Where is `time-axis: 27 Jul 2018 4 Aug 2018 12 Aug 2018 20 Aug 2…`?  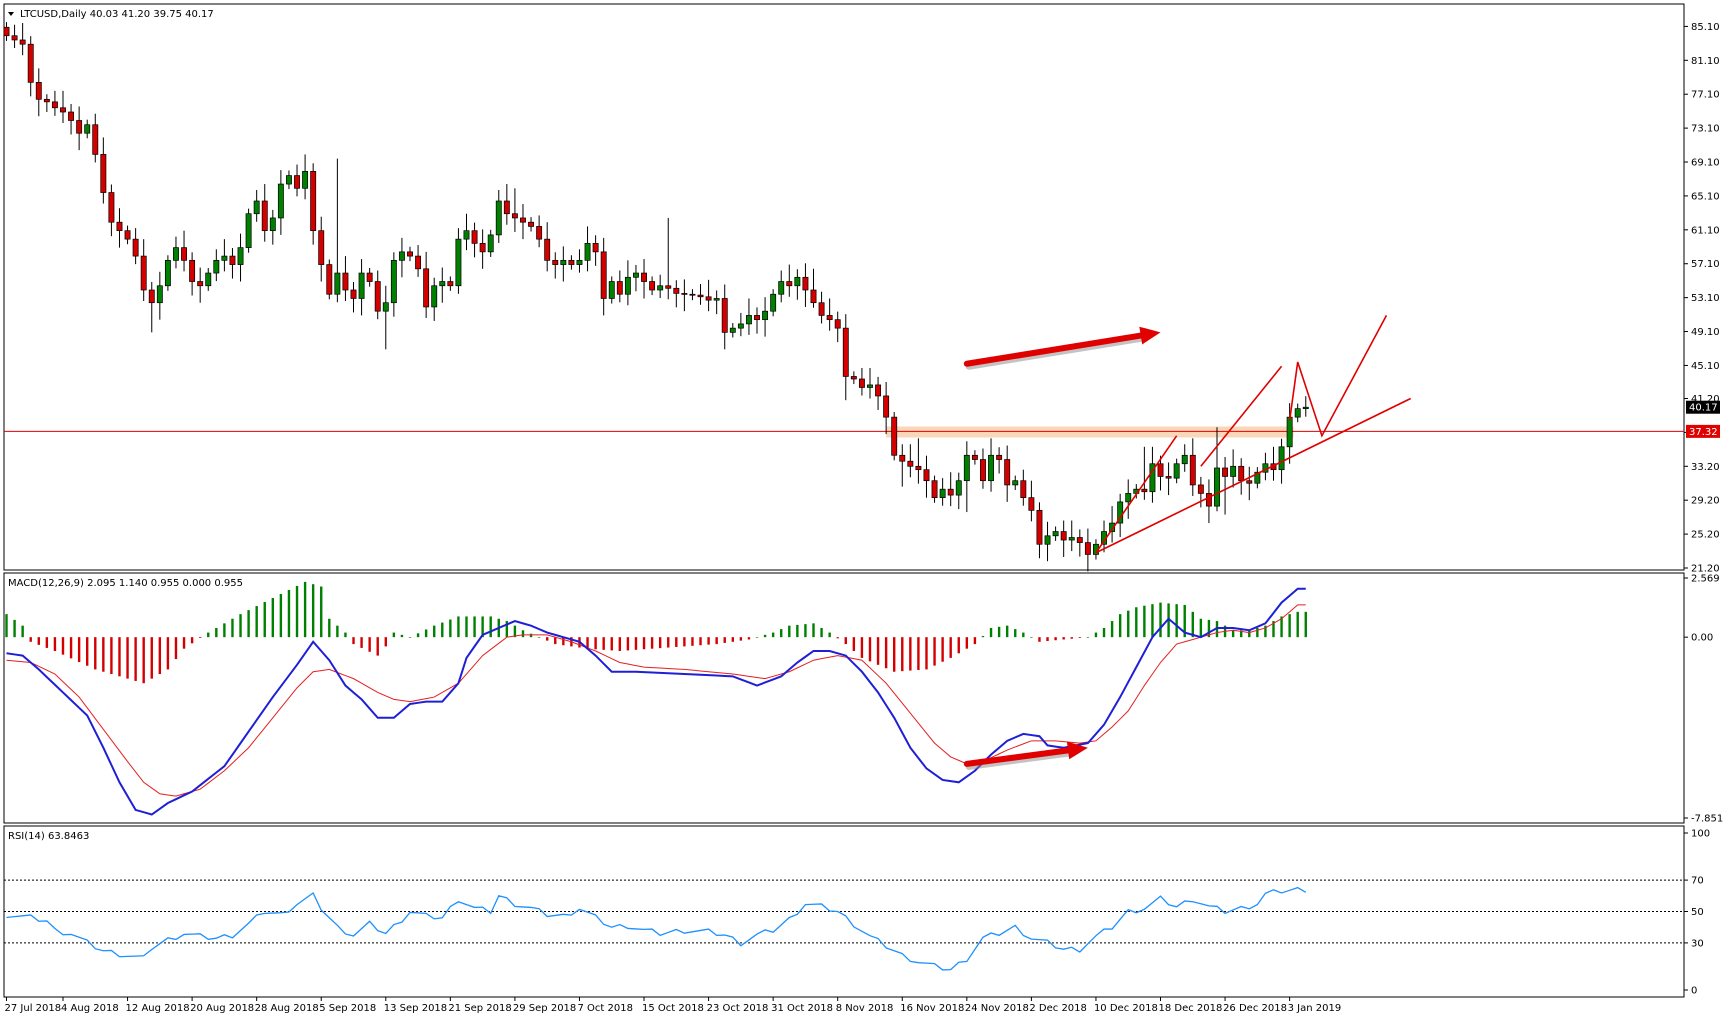
time-axis: 27 Jul 2018 4 Aug 2018 12 Aug 2018 20 Aug 2… is located at coordinates (673, 1005).